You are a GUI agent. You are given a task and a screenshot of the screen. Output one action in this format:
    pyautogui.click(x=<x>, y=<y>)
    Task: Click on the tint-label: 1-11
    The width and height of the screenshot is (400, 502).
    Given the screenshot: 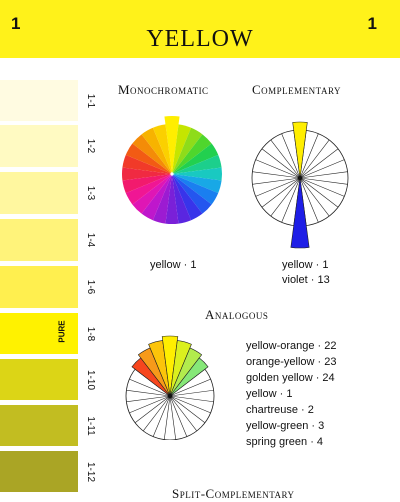 What is the action you would take?
    pyautogui.click(x=90, y=425)
    